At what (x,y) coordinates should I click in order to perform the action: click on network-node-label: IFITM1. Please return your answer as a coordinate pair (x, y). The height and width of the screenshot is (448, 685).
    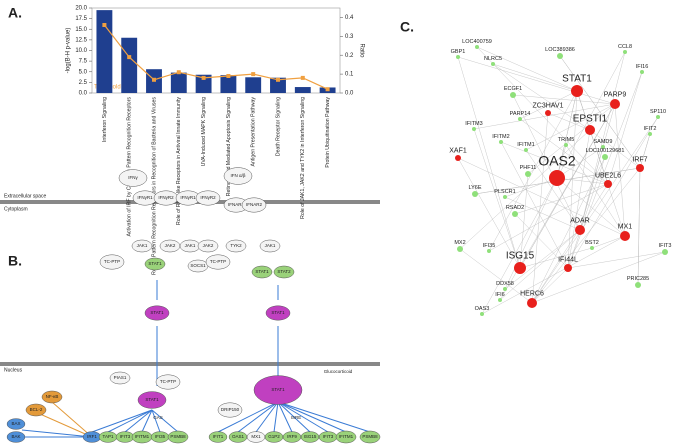
    Looking at the image, I should click on (525, 145).